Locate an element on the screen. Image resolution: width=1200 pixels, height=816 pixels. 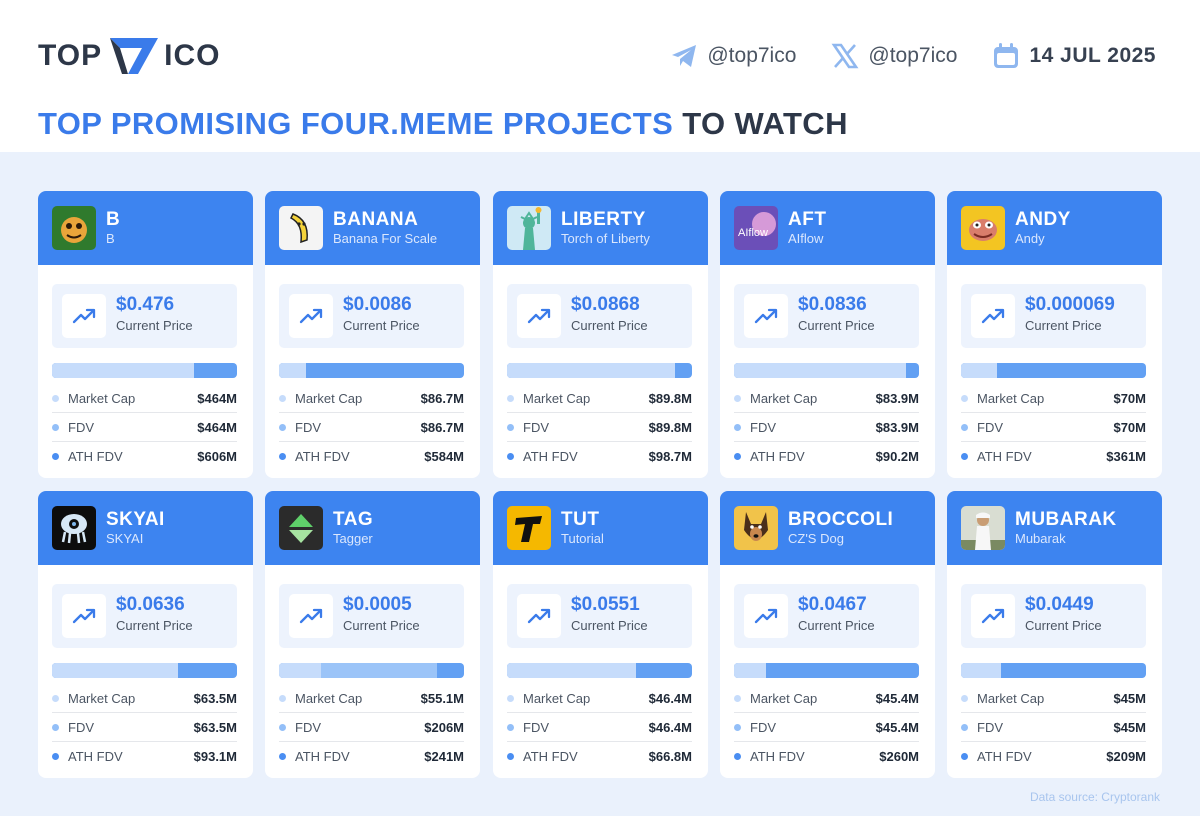
ath-fdv-row: ATH FDV $260M is located at coordinates (826, 756).